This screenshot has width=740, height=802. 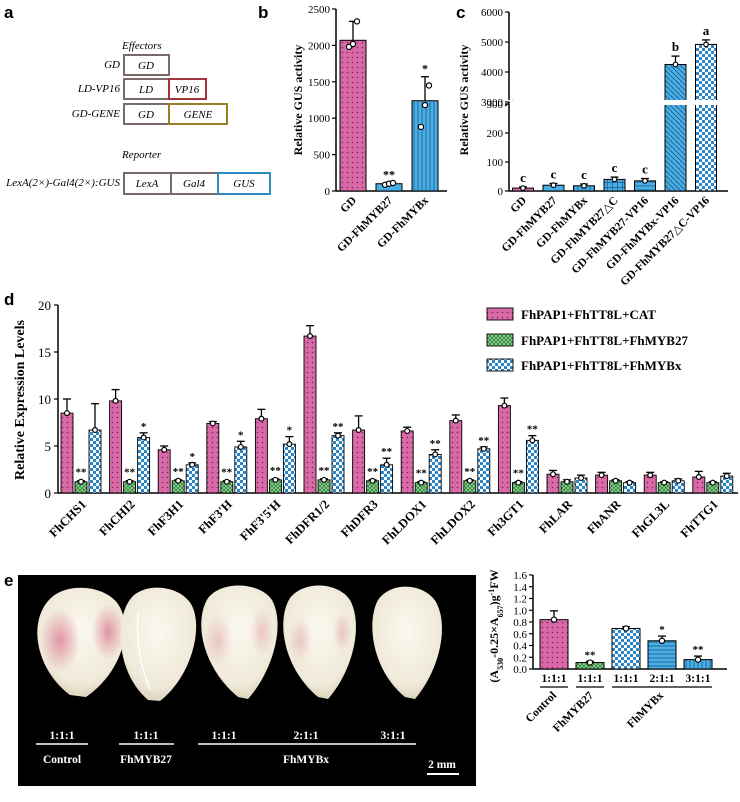 I want to click on box-vp16-label: VP16, so click(x=187, y=90).